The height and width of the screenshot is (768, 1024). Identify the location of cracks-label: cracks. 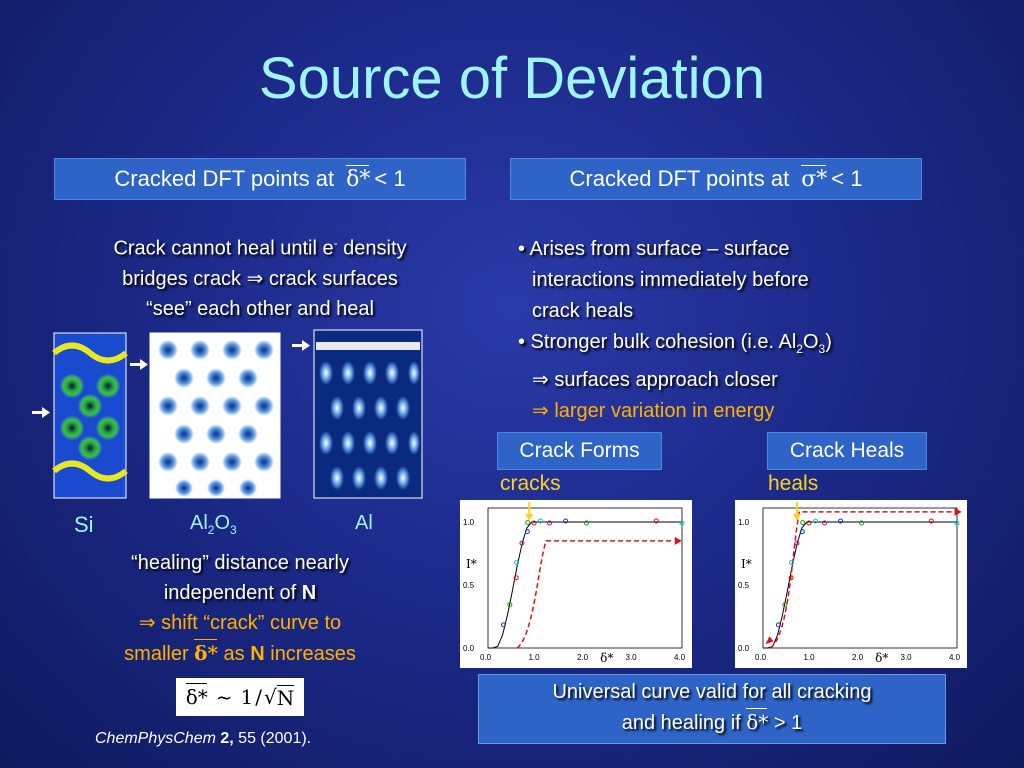
(530, 483).